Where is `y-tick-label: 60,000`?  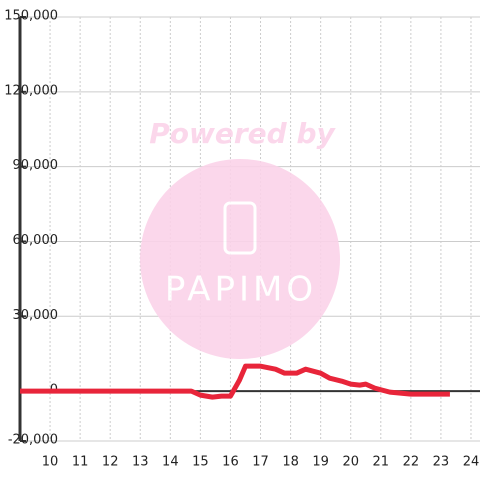 y-tick-label: 60,000 is located at coordinates (36, 240).